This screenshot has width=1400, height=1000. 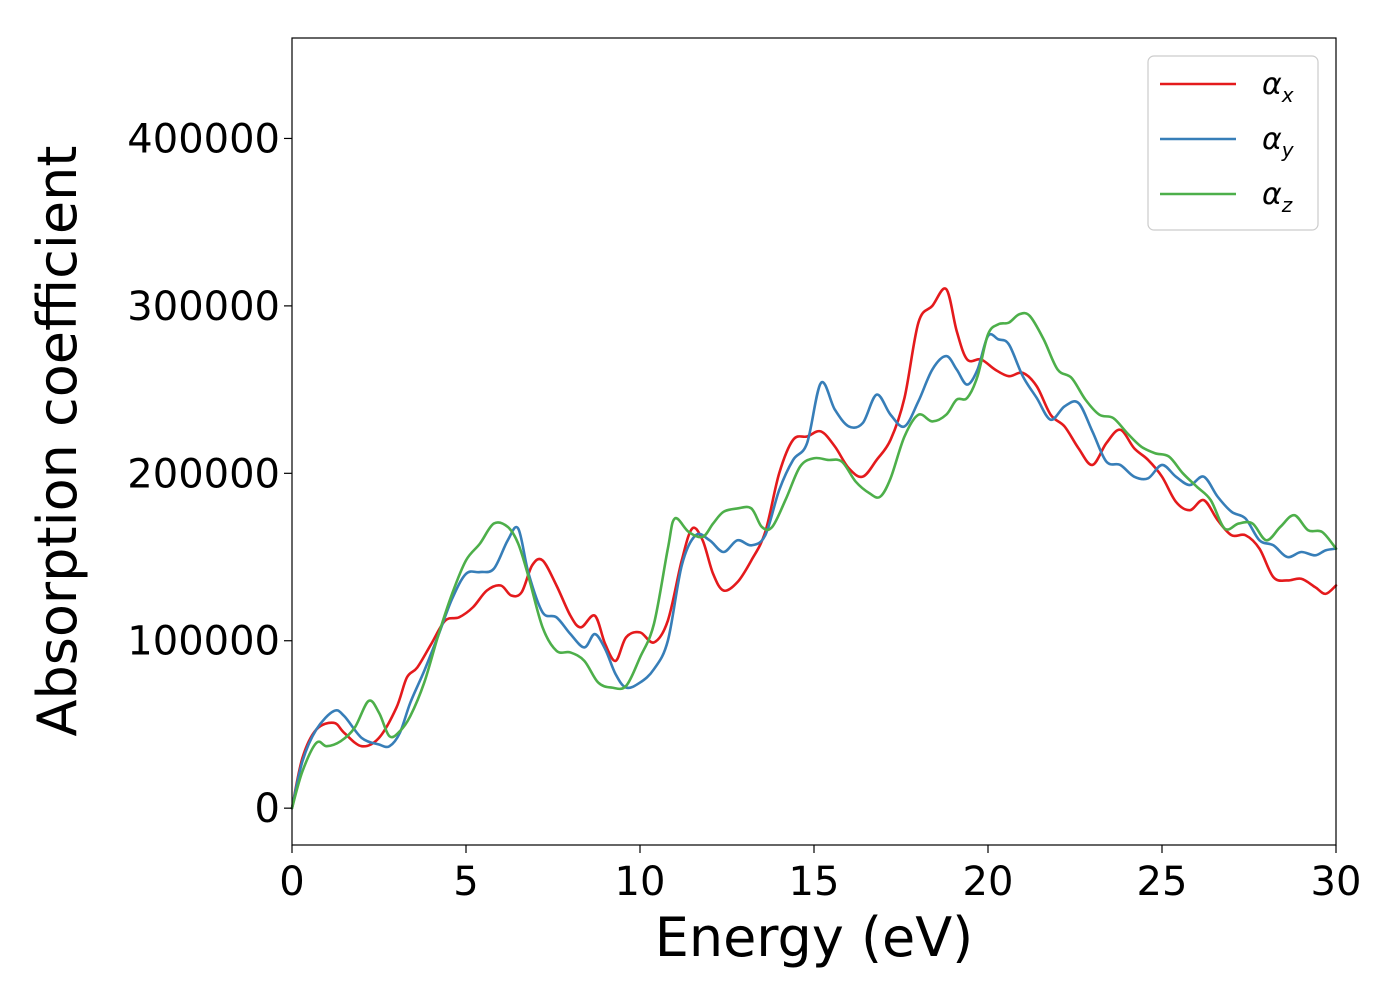 What do you see at coordinates (203, 474) in the screenshot?
I see `y-tick-label: 200000` at bounding box center [203, 474].